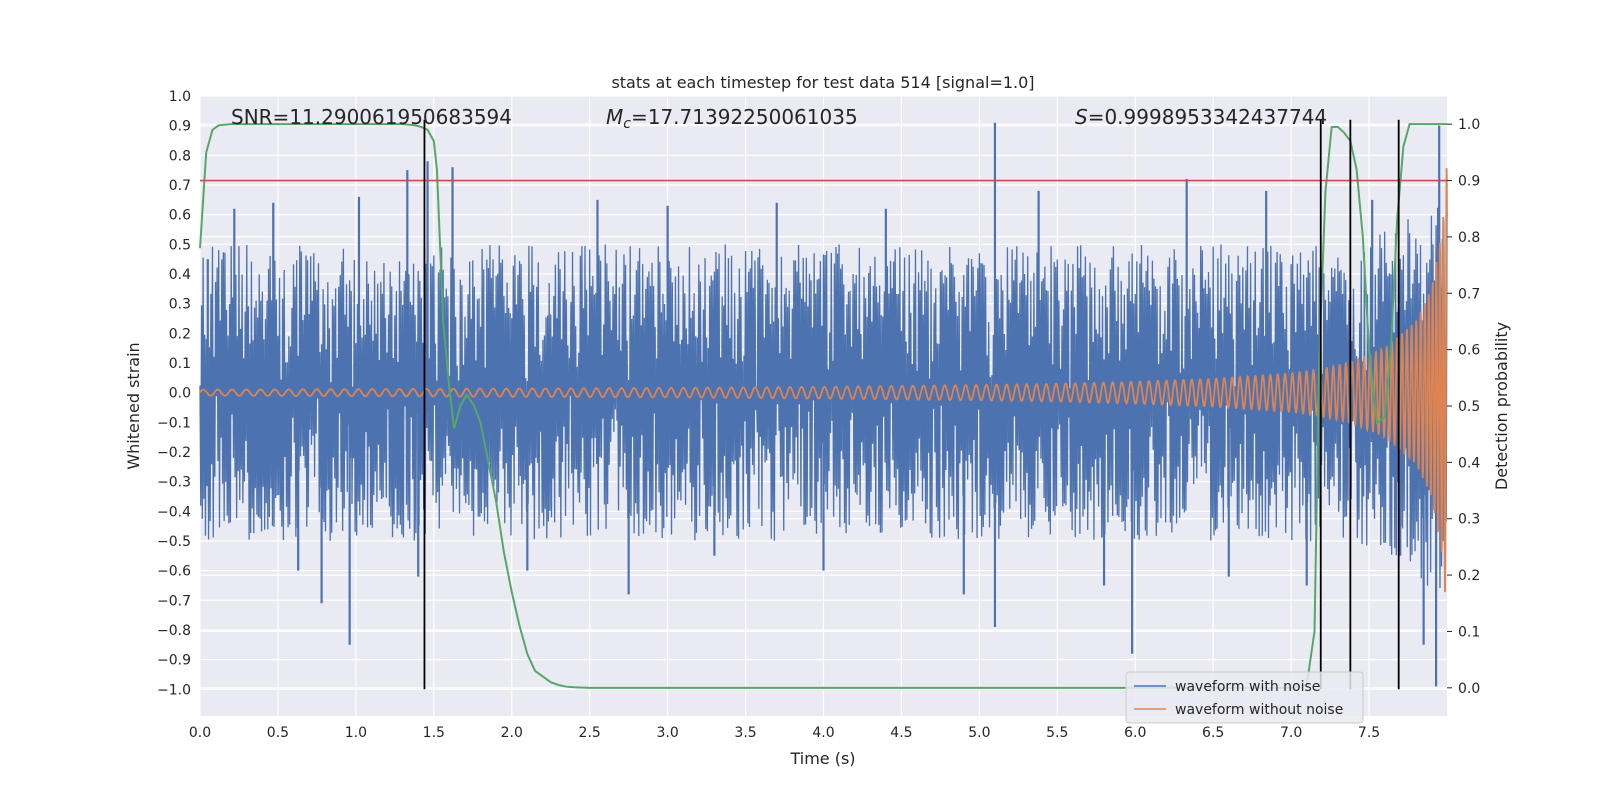  I want to click on x-tick-label: 6.5, so click(1213, 733).